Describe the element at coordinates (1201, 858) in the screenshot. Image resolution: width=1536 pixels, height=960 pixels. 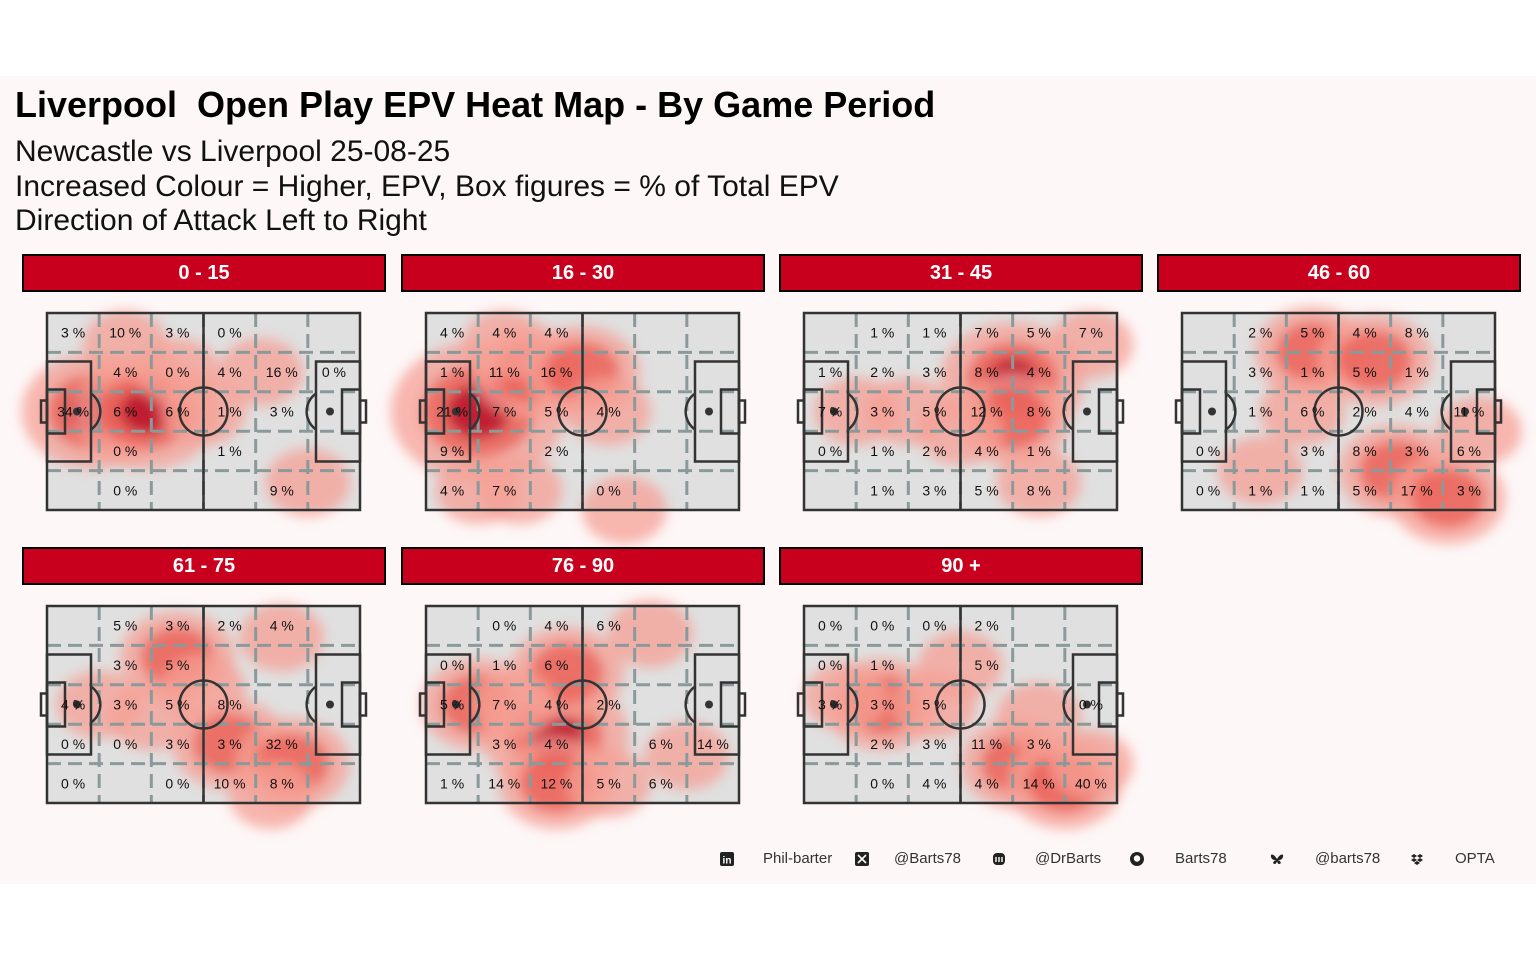
I see `footer-credit-text: Barts78` at that location.